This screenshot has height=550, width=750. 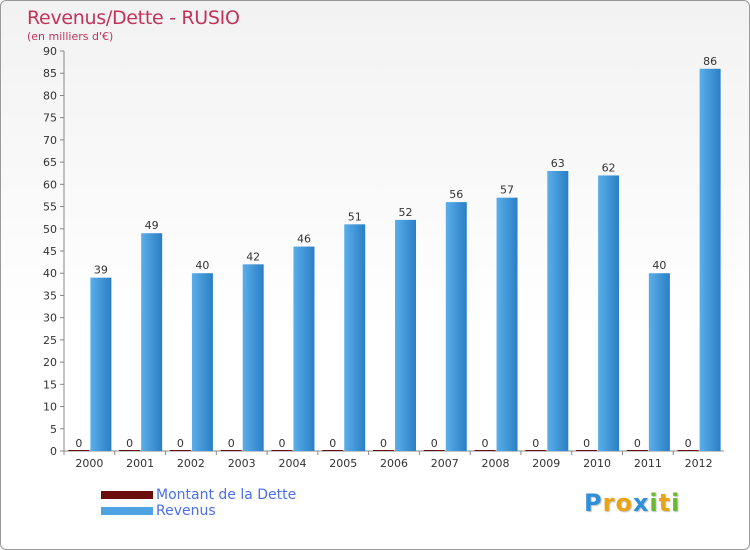 I want to click on data-label-revenue: 46, so click(x=304, y=239).